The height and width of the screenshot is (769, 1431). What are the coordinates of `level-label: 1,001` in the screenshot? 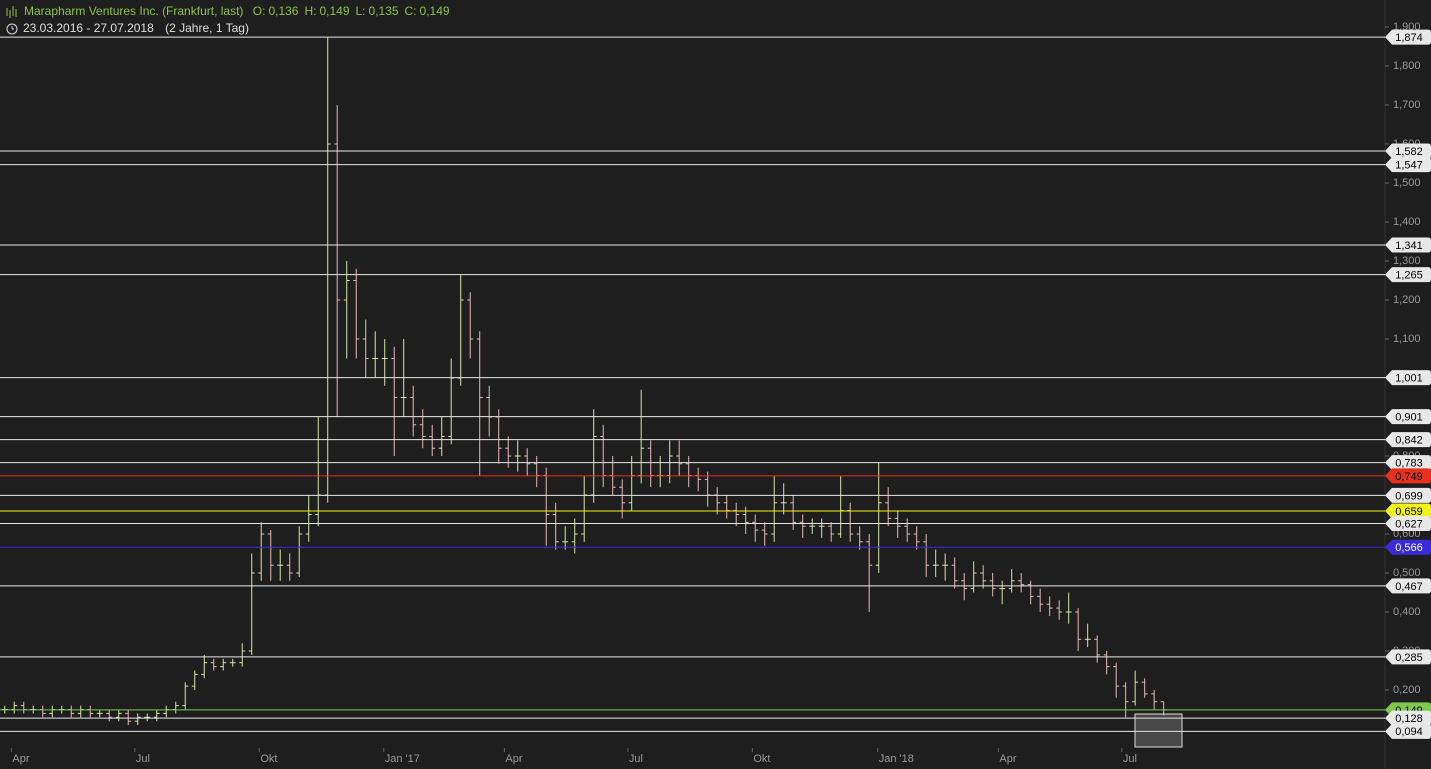 It's located at (1409, 379).